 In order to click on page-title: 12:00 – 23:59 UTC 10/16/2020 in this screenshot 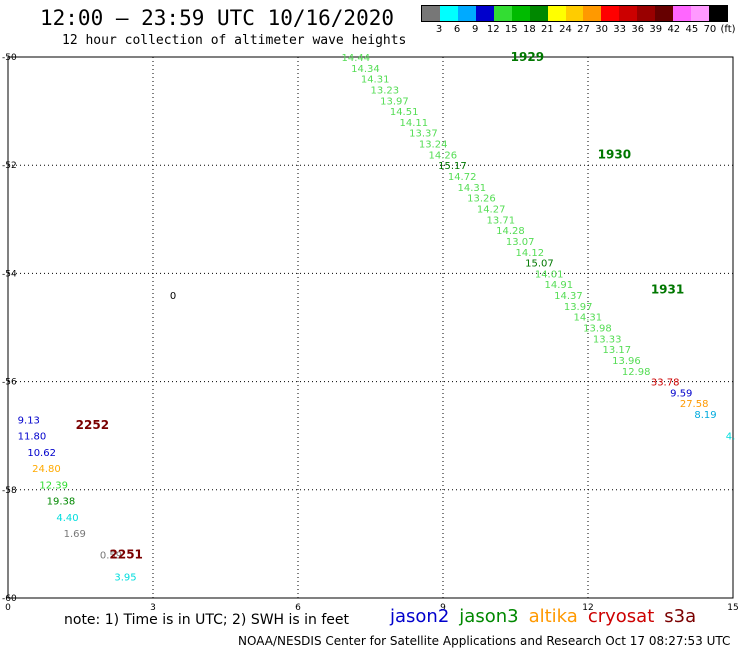, I will do `click(217, 18)`.